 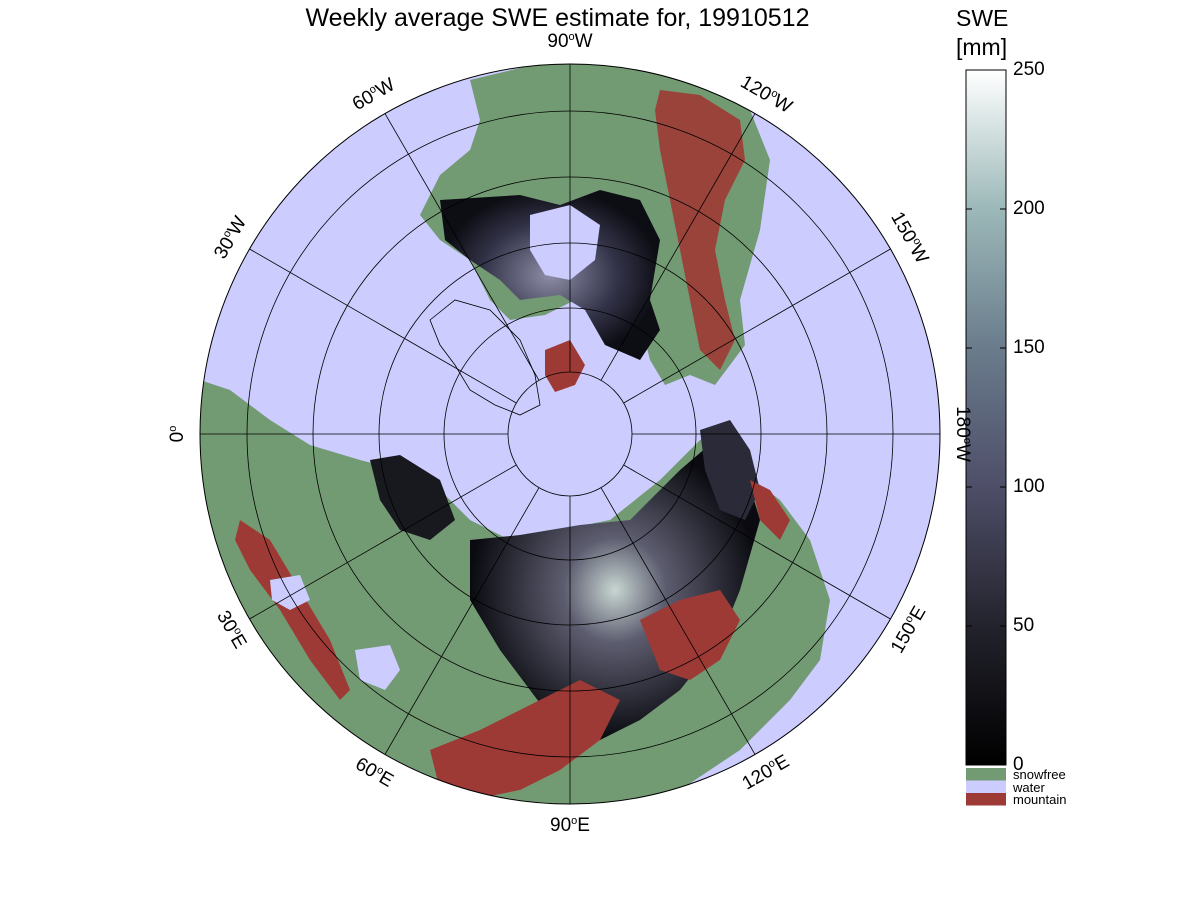 What do you see at coordinates (565, 242) in the screenshot?
I see `hudson-bay-water` at bounding box center [565, 242].